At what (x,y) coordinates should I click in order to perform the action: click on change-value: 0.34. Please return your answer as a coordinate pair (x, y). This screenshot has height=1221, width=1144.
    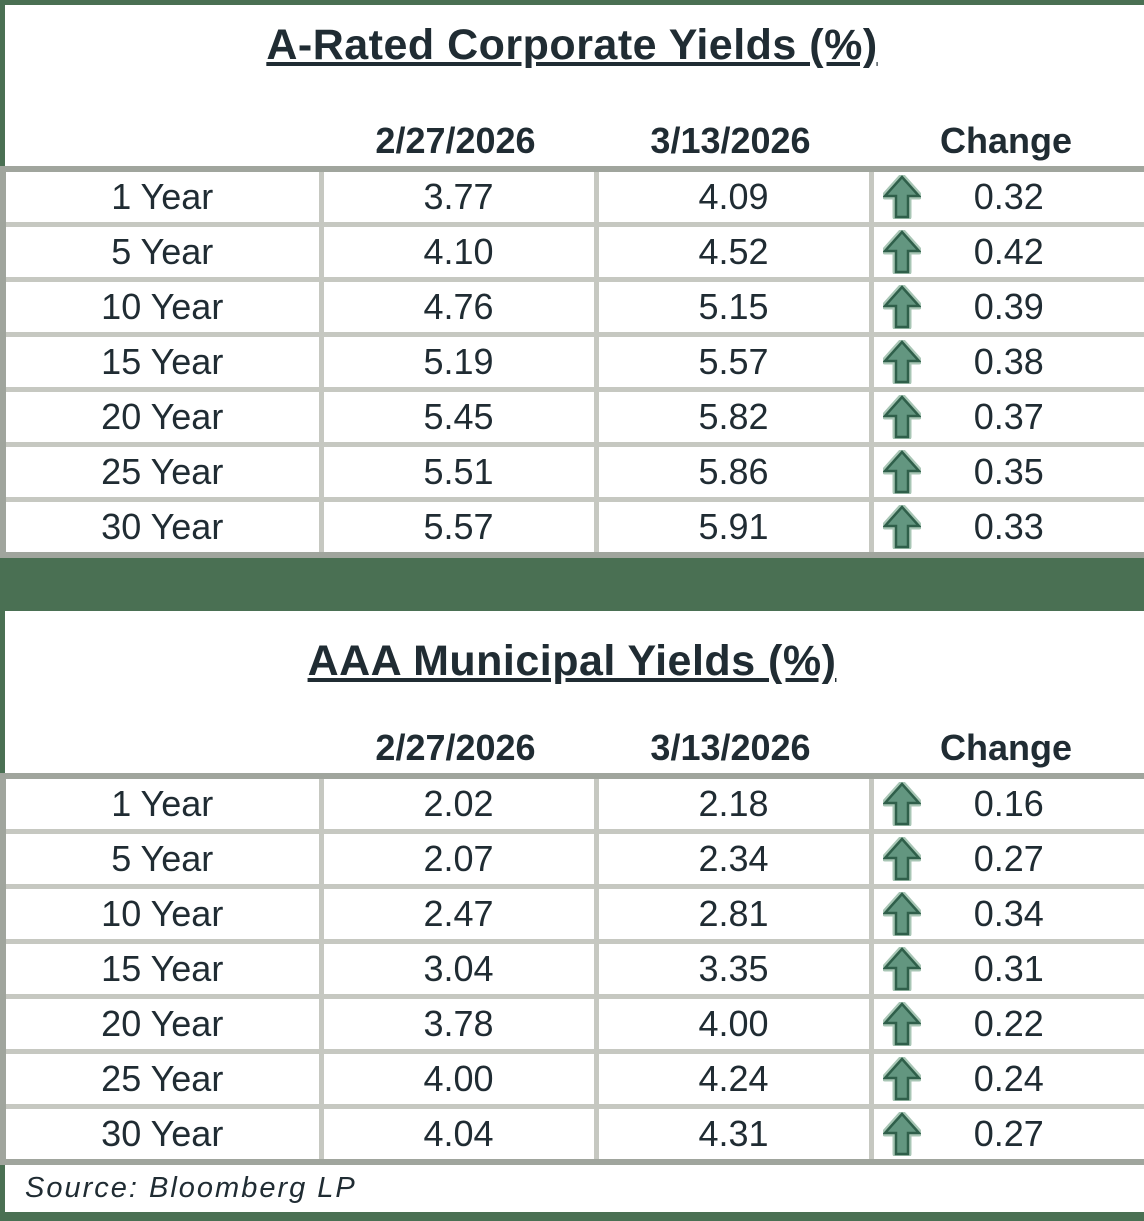
    Looking at the image, I should click on (1008, 913).